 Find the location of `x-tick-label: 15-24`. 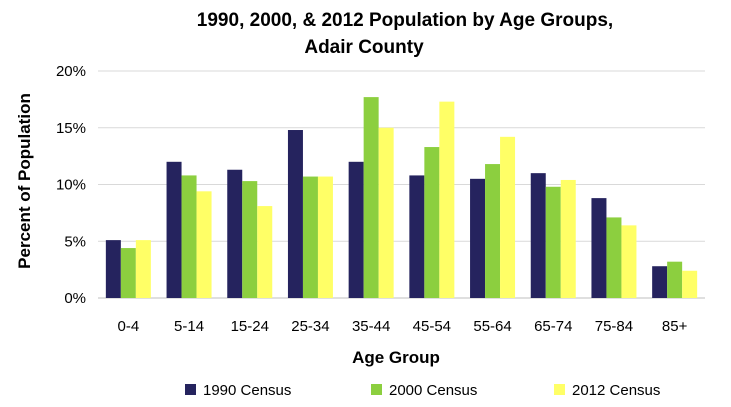

x-tick-label: 15-24 is located at coordinates (250, 326).